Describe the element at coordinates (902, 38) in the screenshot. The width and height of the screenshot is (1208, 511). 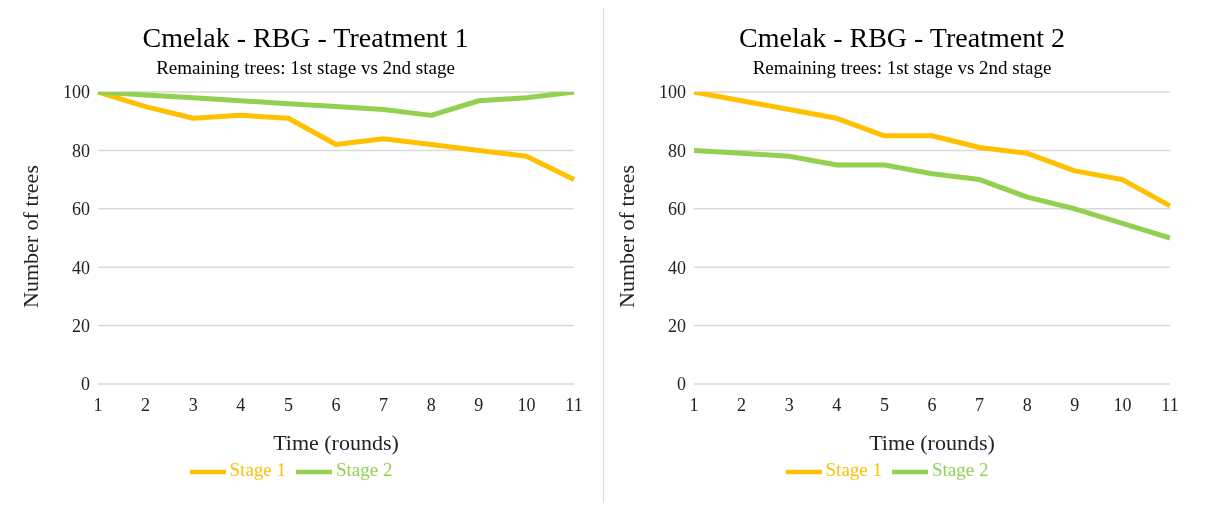
I see `chart-title: Cmelak - RBG - Treatment 2` at that location.